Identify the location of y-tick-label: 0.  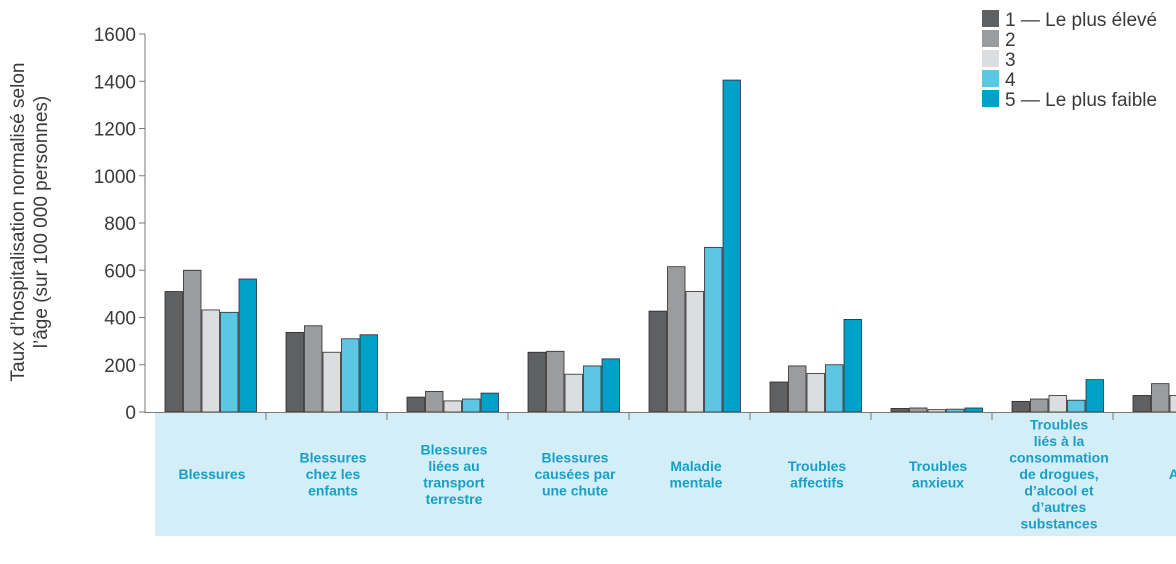
(130, 413).